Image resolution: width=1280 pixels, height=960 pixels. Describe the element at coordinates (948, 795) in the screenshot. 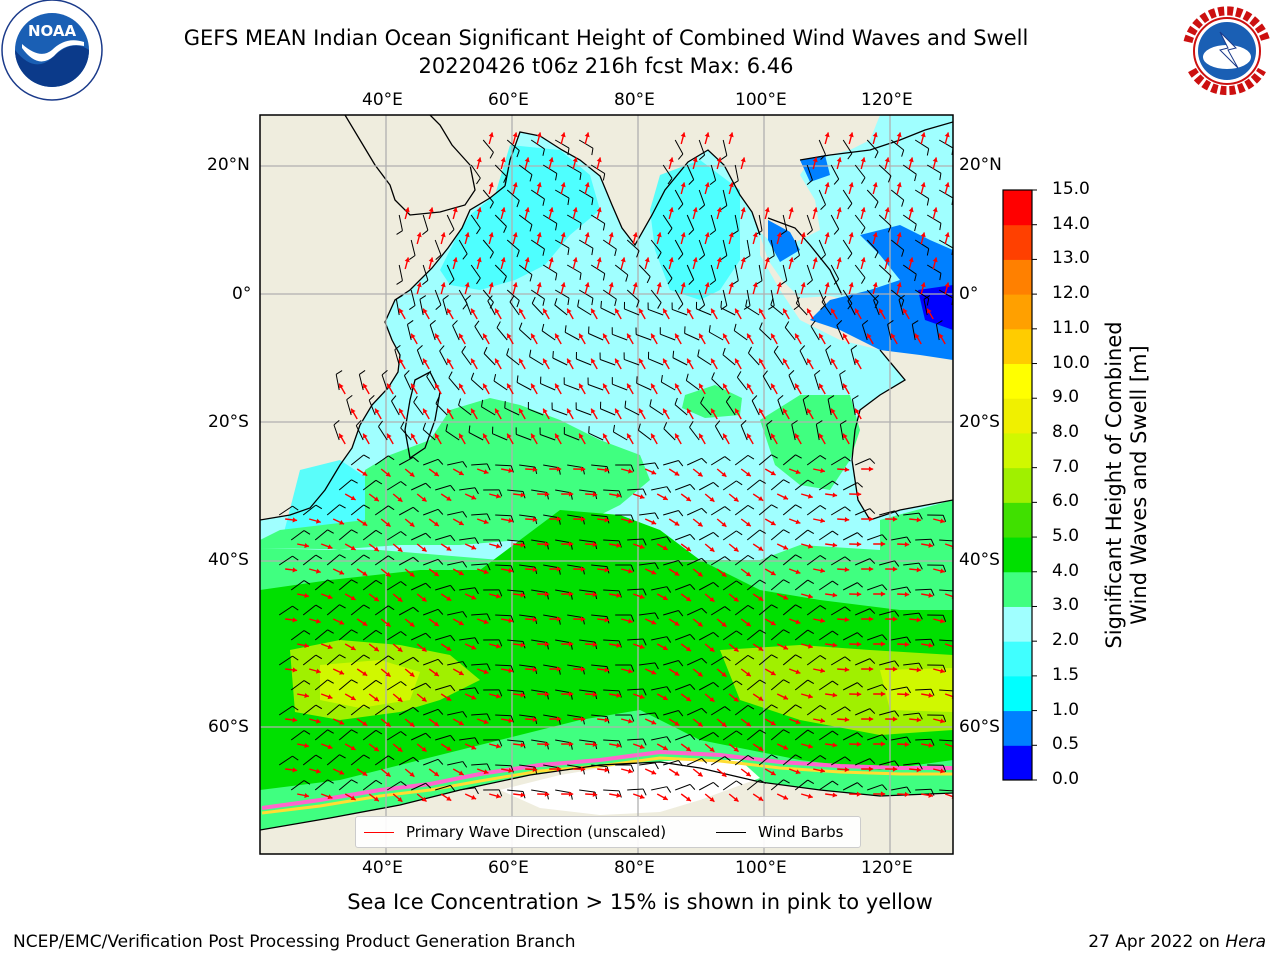

I see `wave-arrow` at that location.